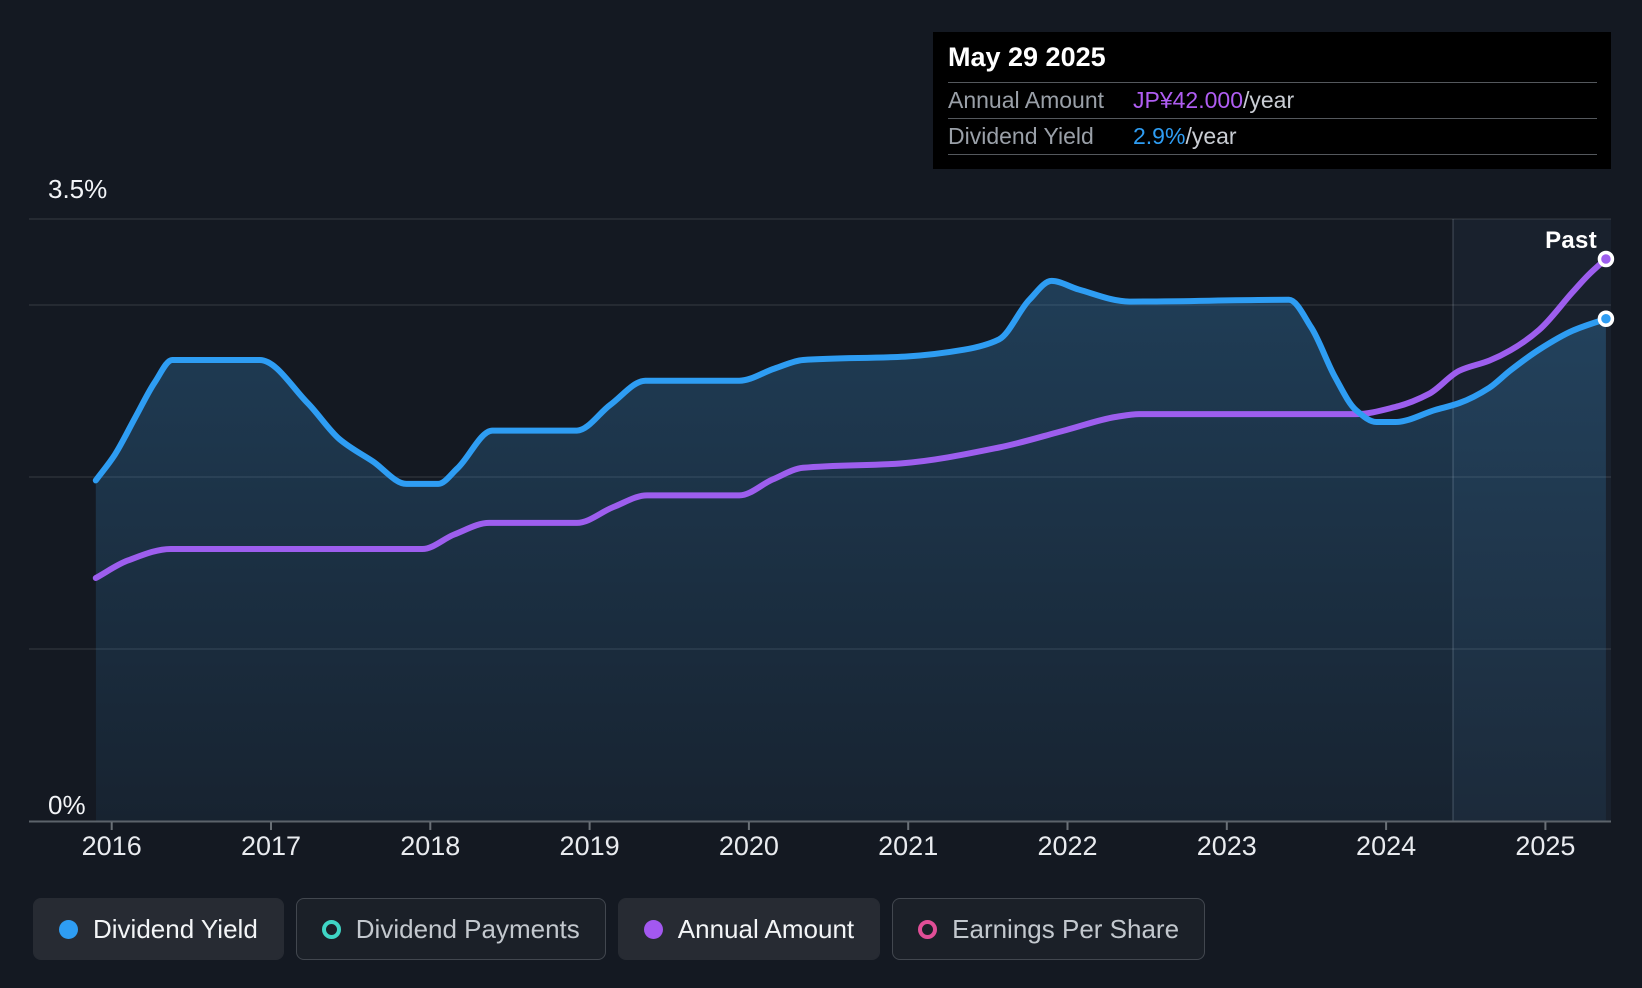 The height and width of the screenshot is (988, 1642). What do you see at coordinates (1606, 319) in the screenshot?
I see `dividend-yield-end-dot` at bounding box center [1606, 319].